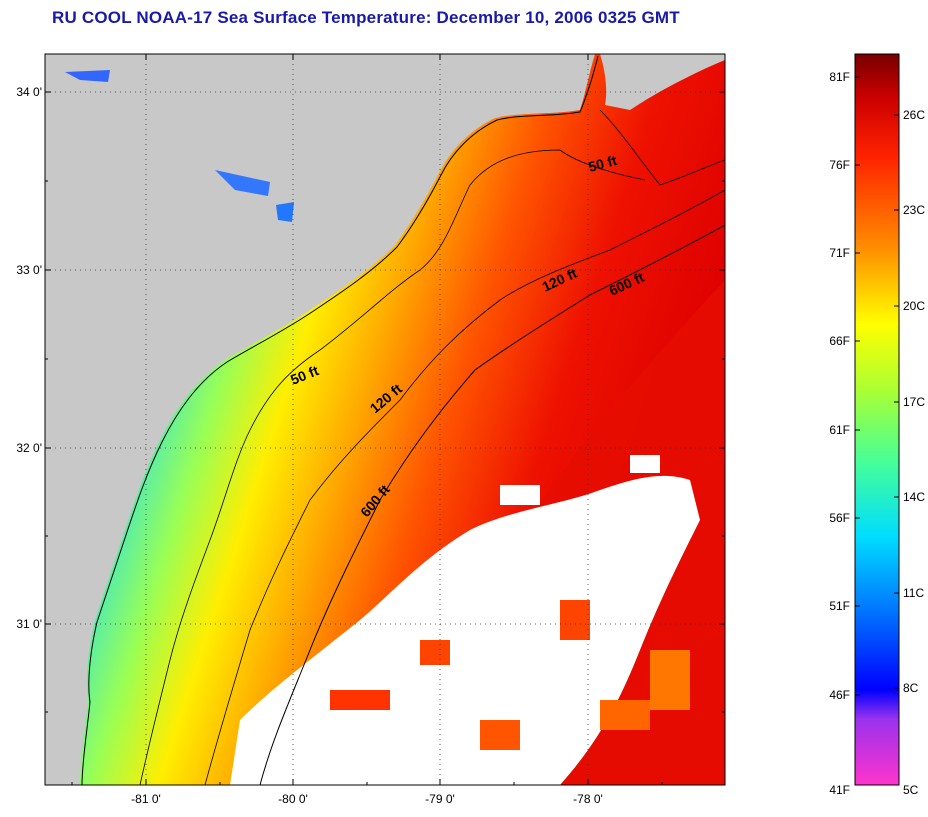 This screenshot has width=928, height=817. What do you see at coordinates (839, 606) in the screenshot?
I see `colorbar-label-51f: 51F` at bounding box center [839, 606].